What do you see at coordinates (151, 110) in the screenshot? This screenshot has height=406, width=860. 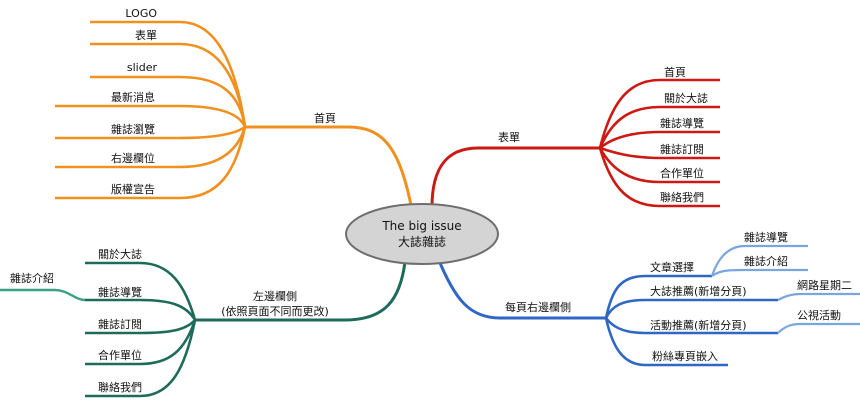 I see `home-fan` at bounding box center [151, 110].